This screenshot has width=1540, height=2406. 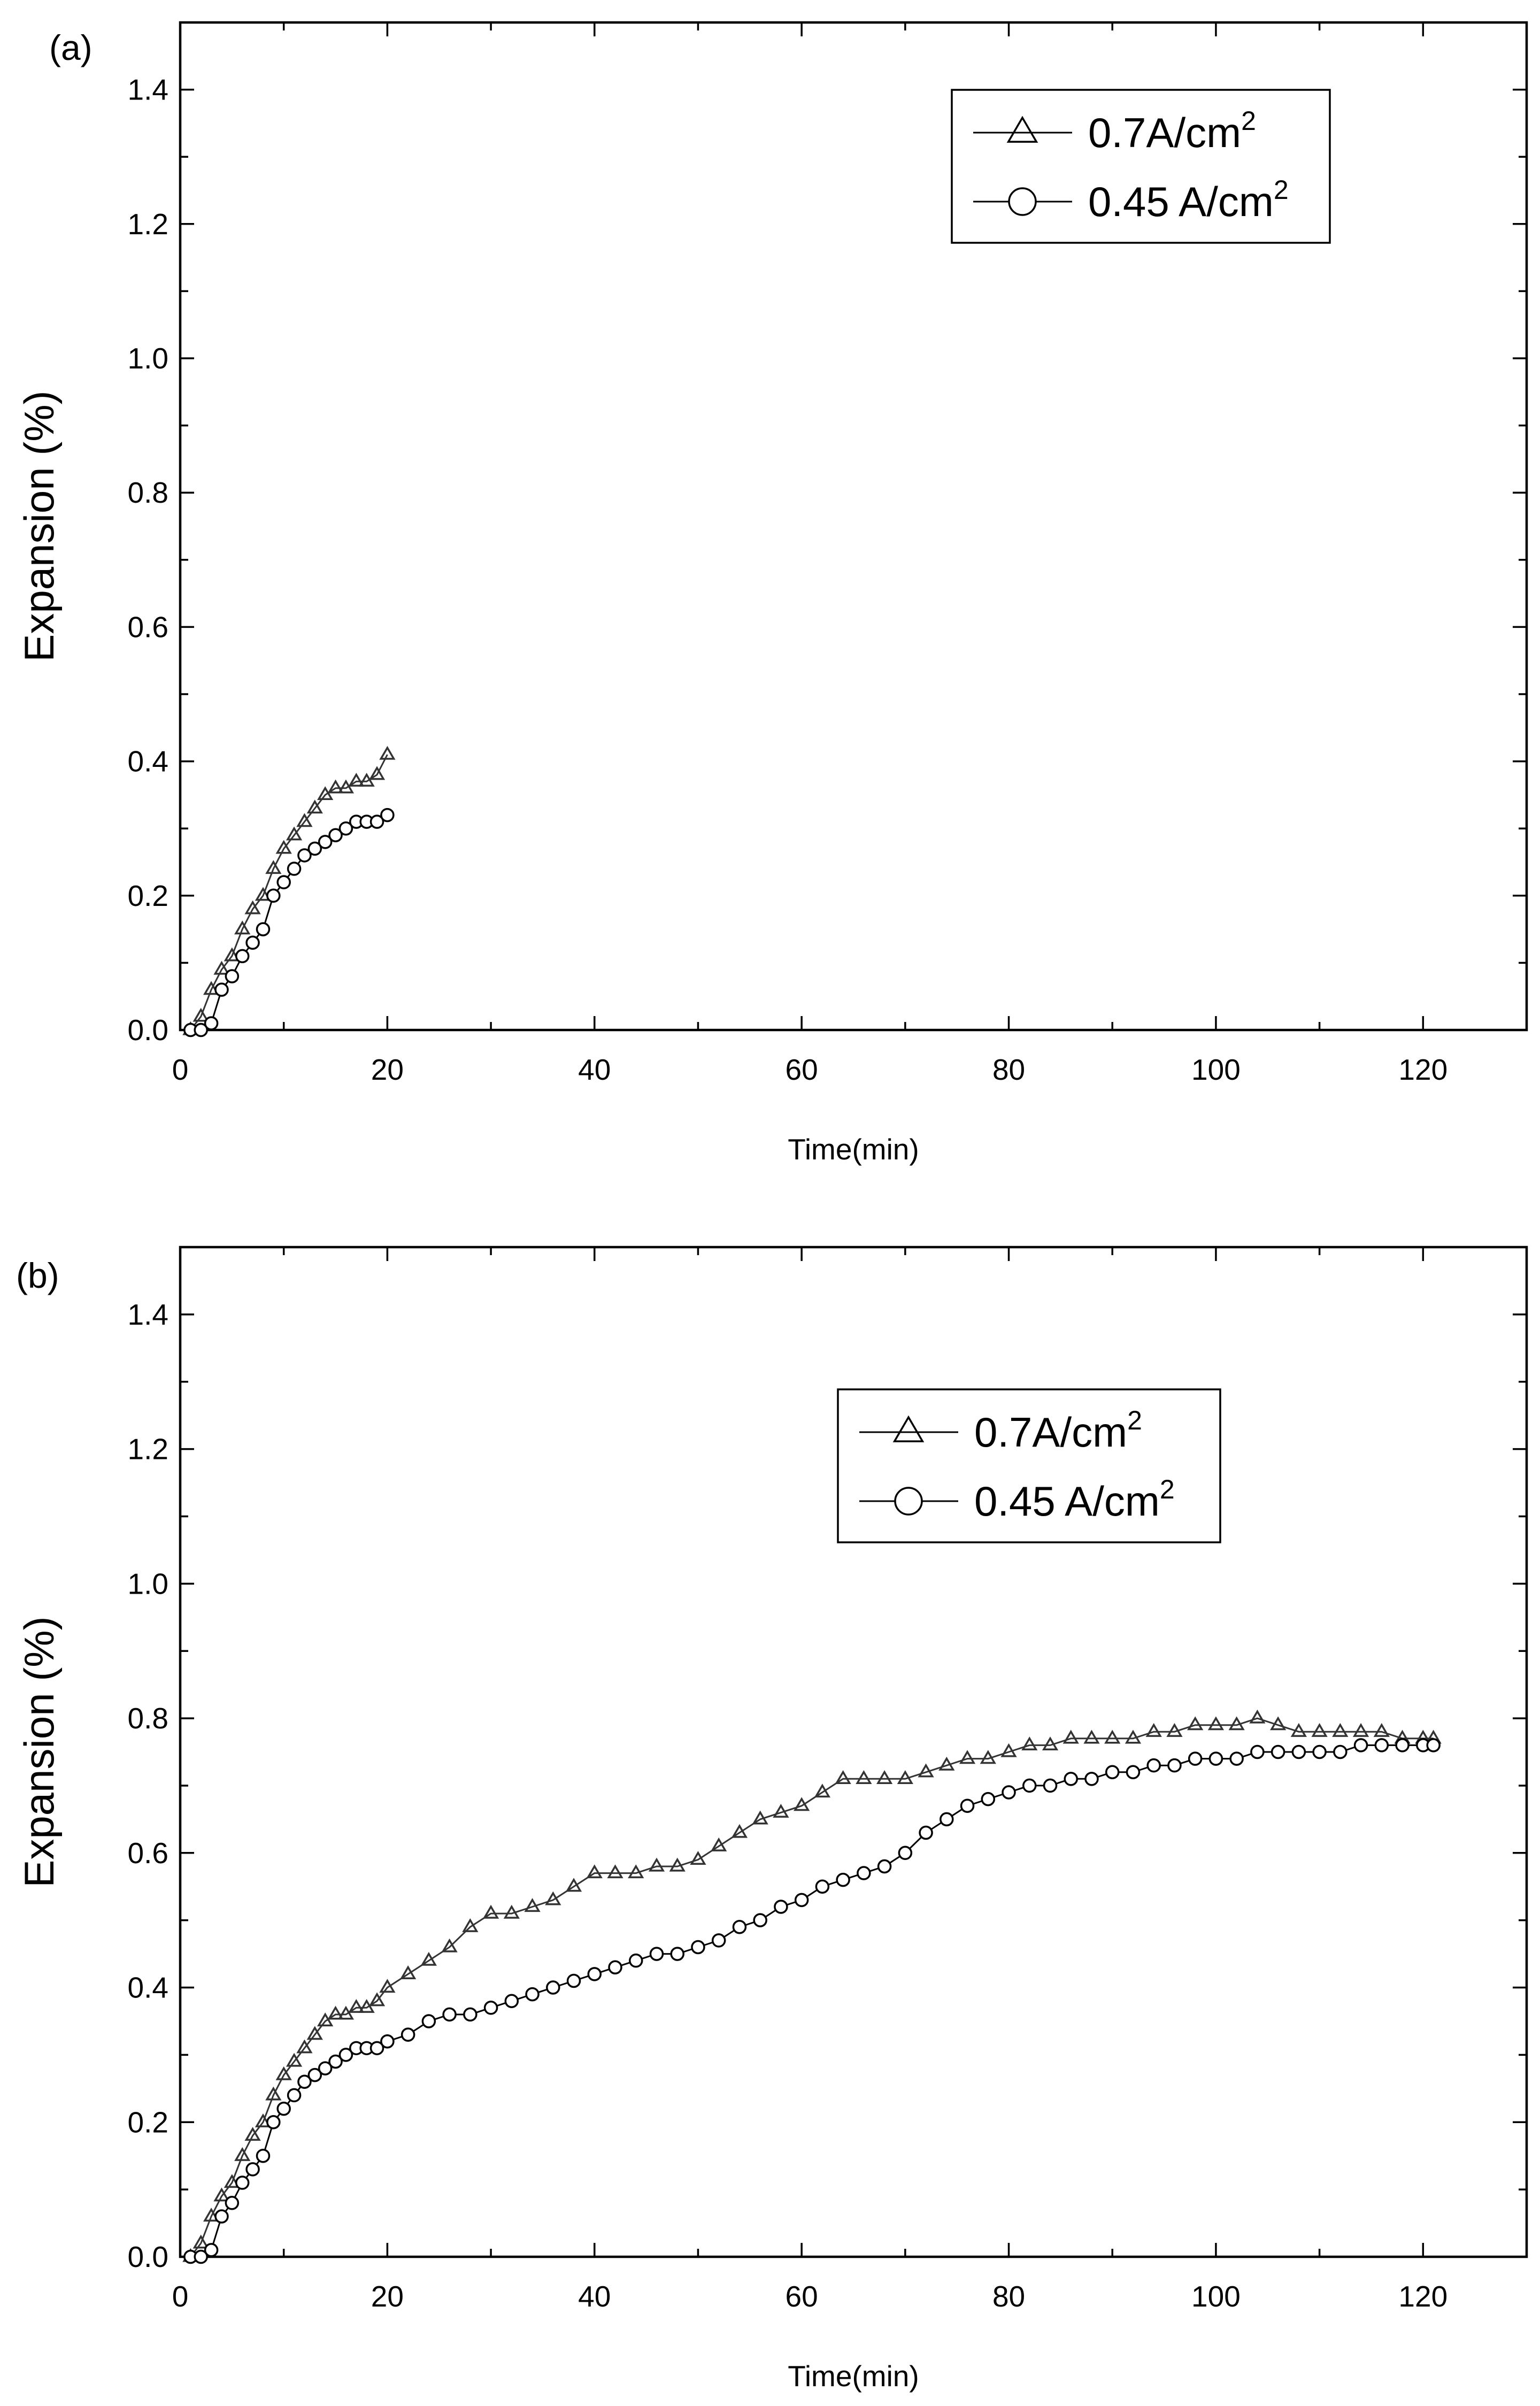 I want to click on x-tick-label: 20, so click(x=387, y=2296).